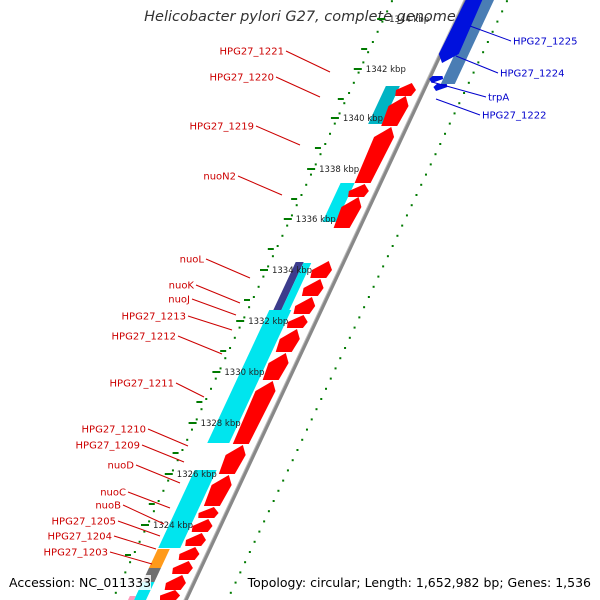 Image resolution: width=600 pixels, height=600 pixels. Describe the element at coordinates (114, 430) in the screenshot. I see `gene-label: HPG27_1210` at that location.